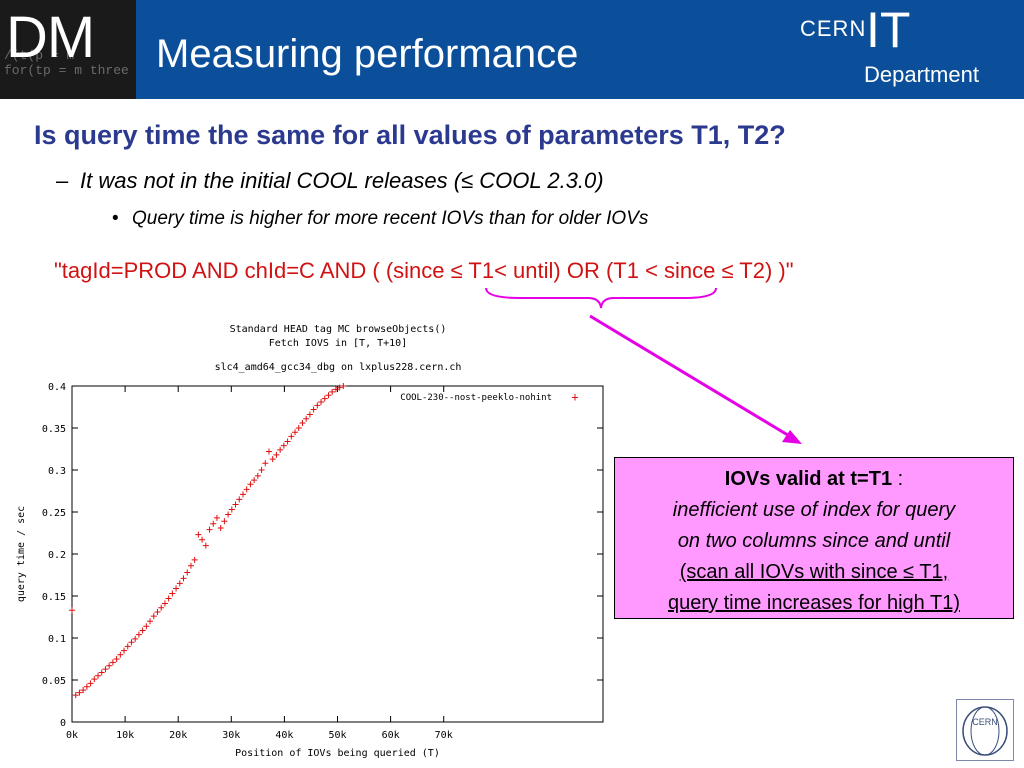 This screenshot has height=768, width=1024. I want to click on cern-it-logo: CERN IT Department, so click(907, 48).